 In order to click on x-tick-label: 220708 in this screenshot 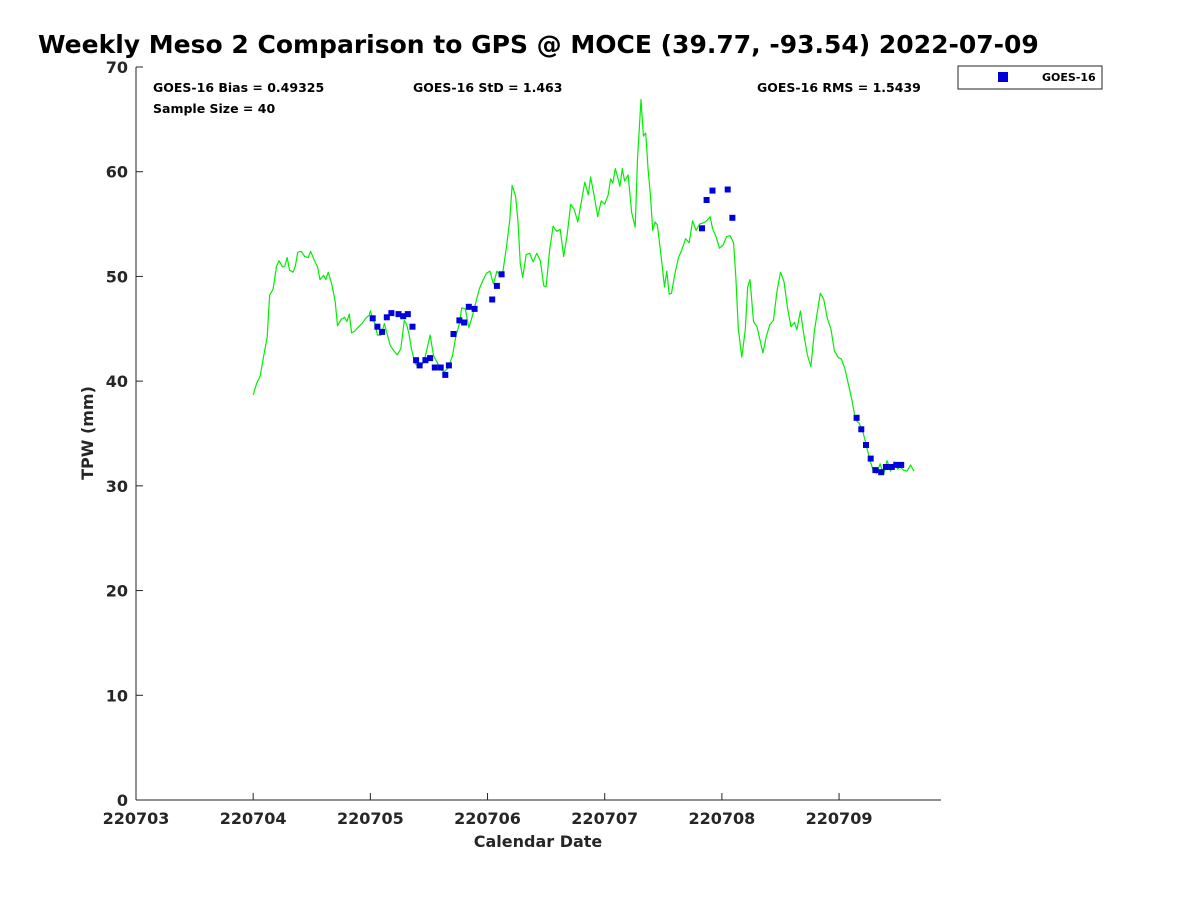, I will do `click(721, 818)`.